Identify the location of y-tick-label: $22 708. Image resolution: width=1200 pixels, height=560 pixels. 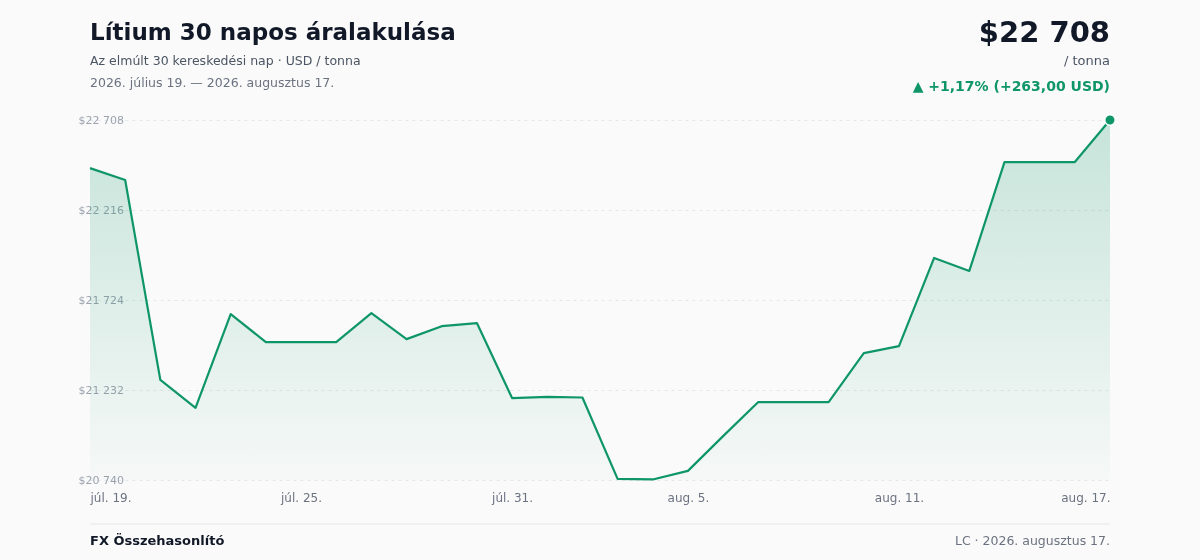
(101, 120).